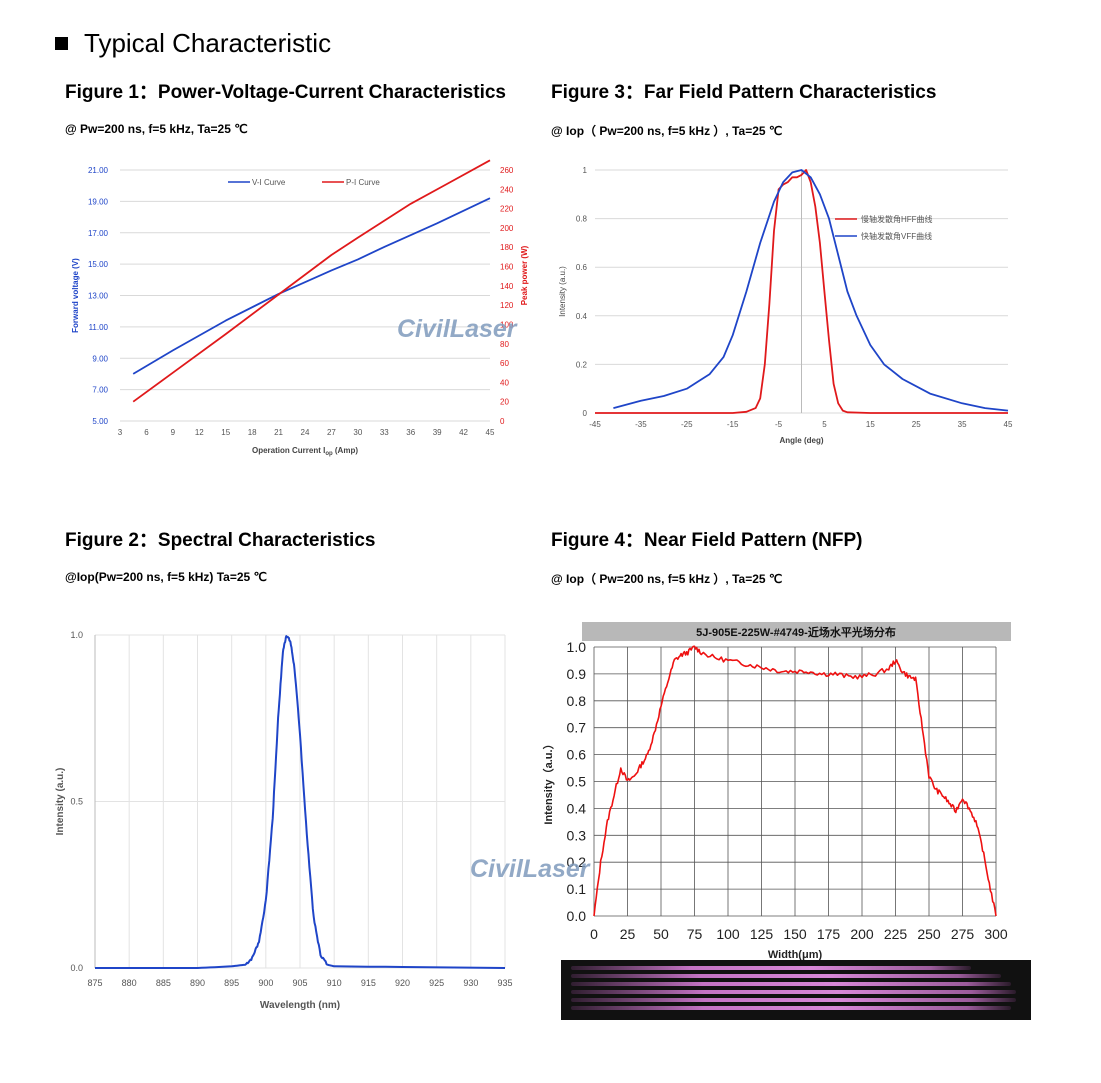 This screenshot has width=1101, height=1083. I want to click on fig1-x-tick-label: 45, so click(490, 432).